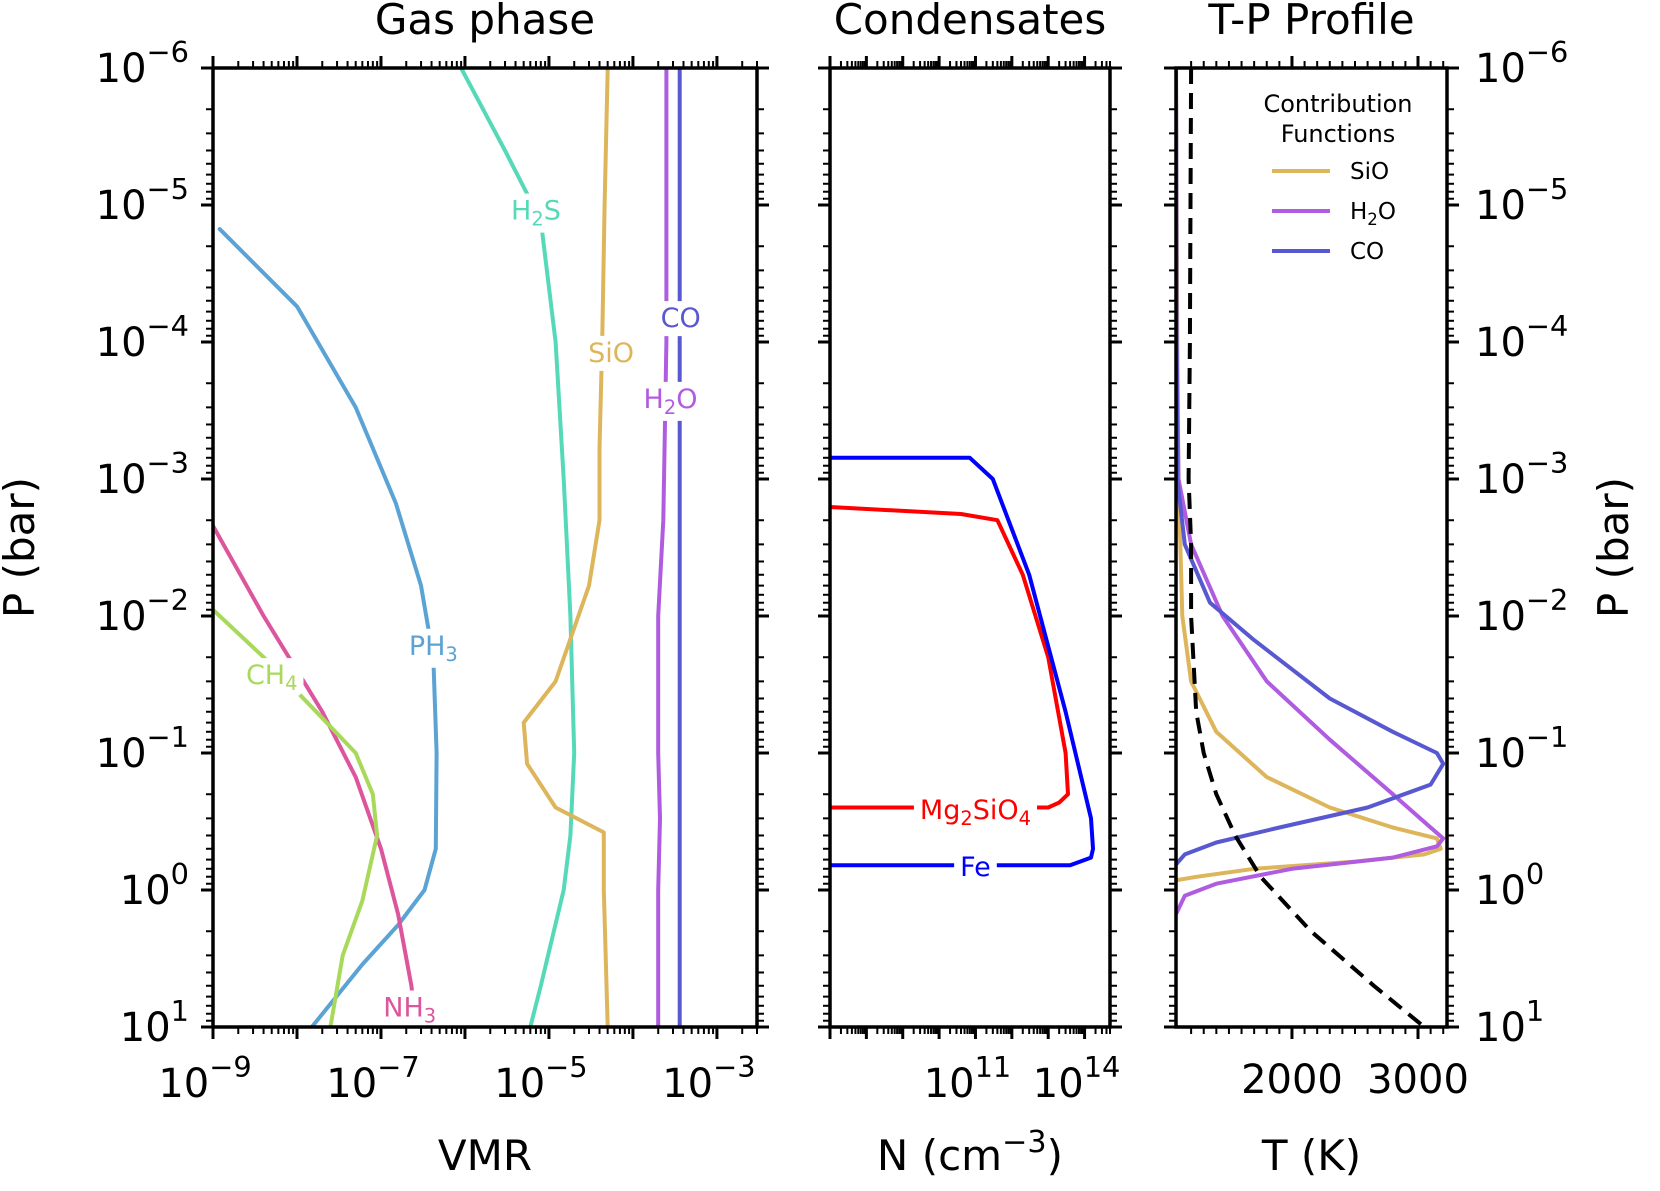 Image resolution: width=1660 pixels, height=1191 pixels. What do you see at coordinates (372, 1078) in the screenshot?
I see `x-tick-label: 10⁻⁷` at bounding box center [372, 1078].